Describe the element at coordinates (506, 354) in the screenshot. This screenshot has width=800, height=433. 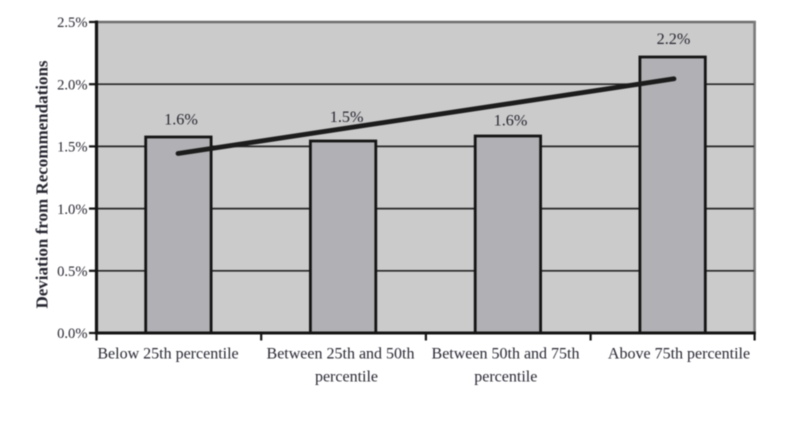
I see `svg-text: Between 50th and 75th` at that location.